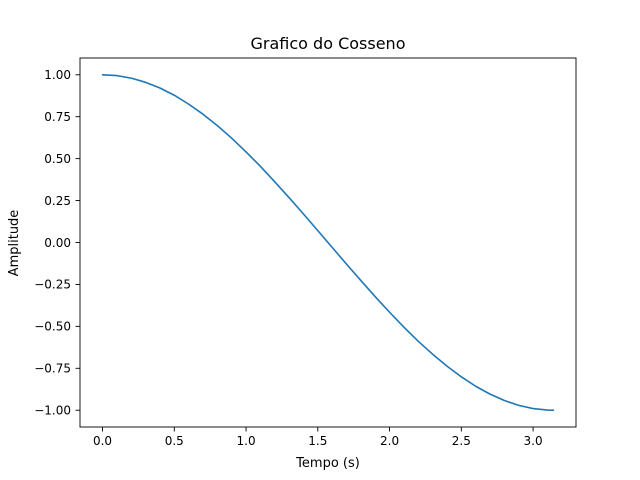 This screenshot has height=480, width=640. What do you see at coordinates (57, 75) in the screenshot?
I see `y-tick-label-0: 1.00` at bounding box center [57, 75].